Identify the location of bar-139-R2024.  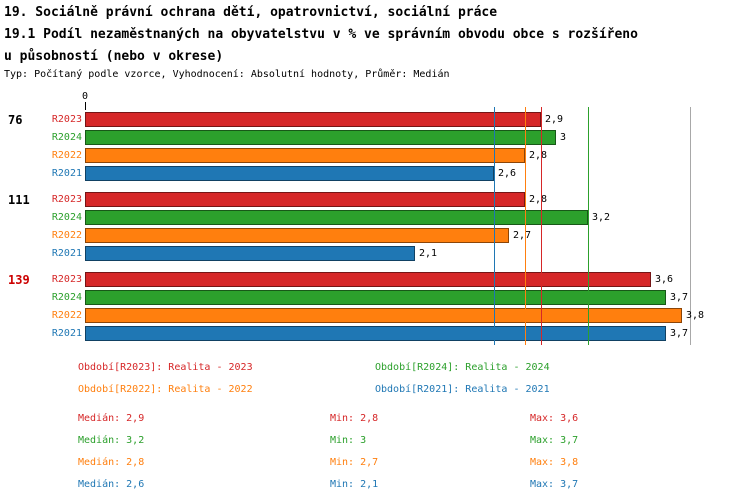
(375, 297).